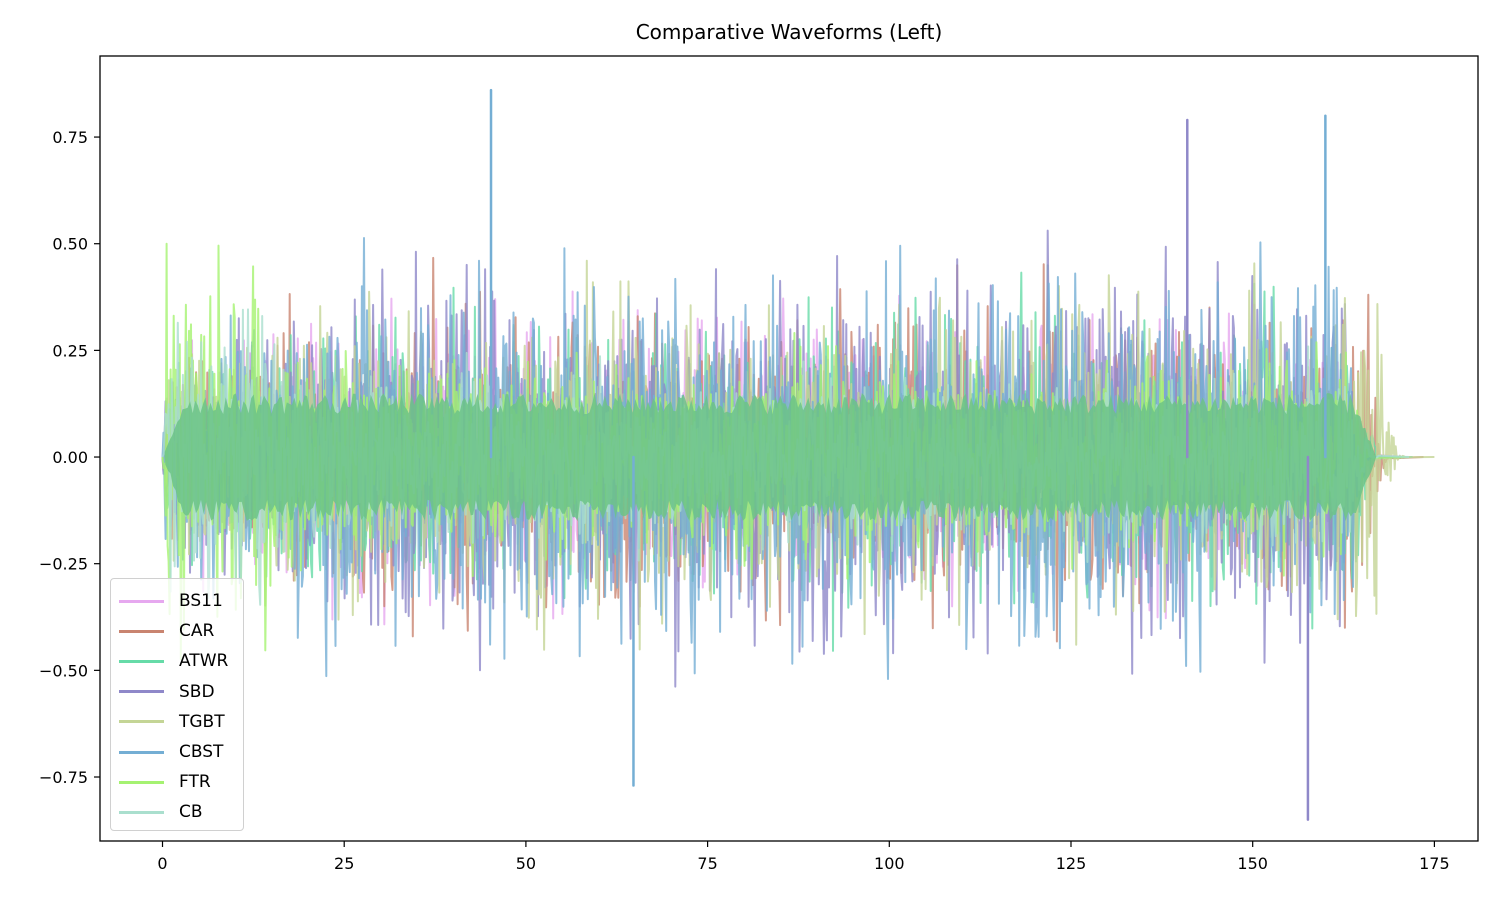 This screenshot has height=900, width=1500. Describe the element at coordinates (197, 631) in the screenshot. I see `legend-label: CAR` at that location.